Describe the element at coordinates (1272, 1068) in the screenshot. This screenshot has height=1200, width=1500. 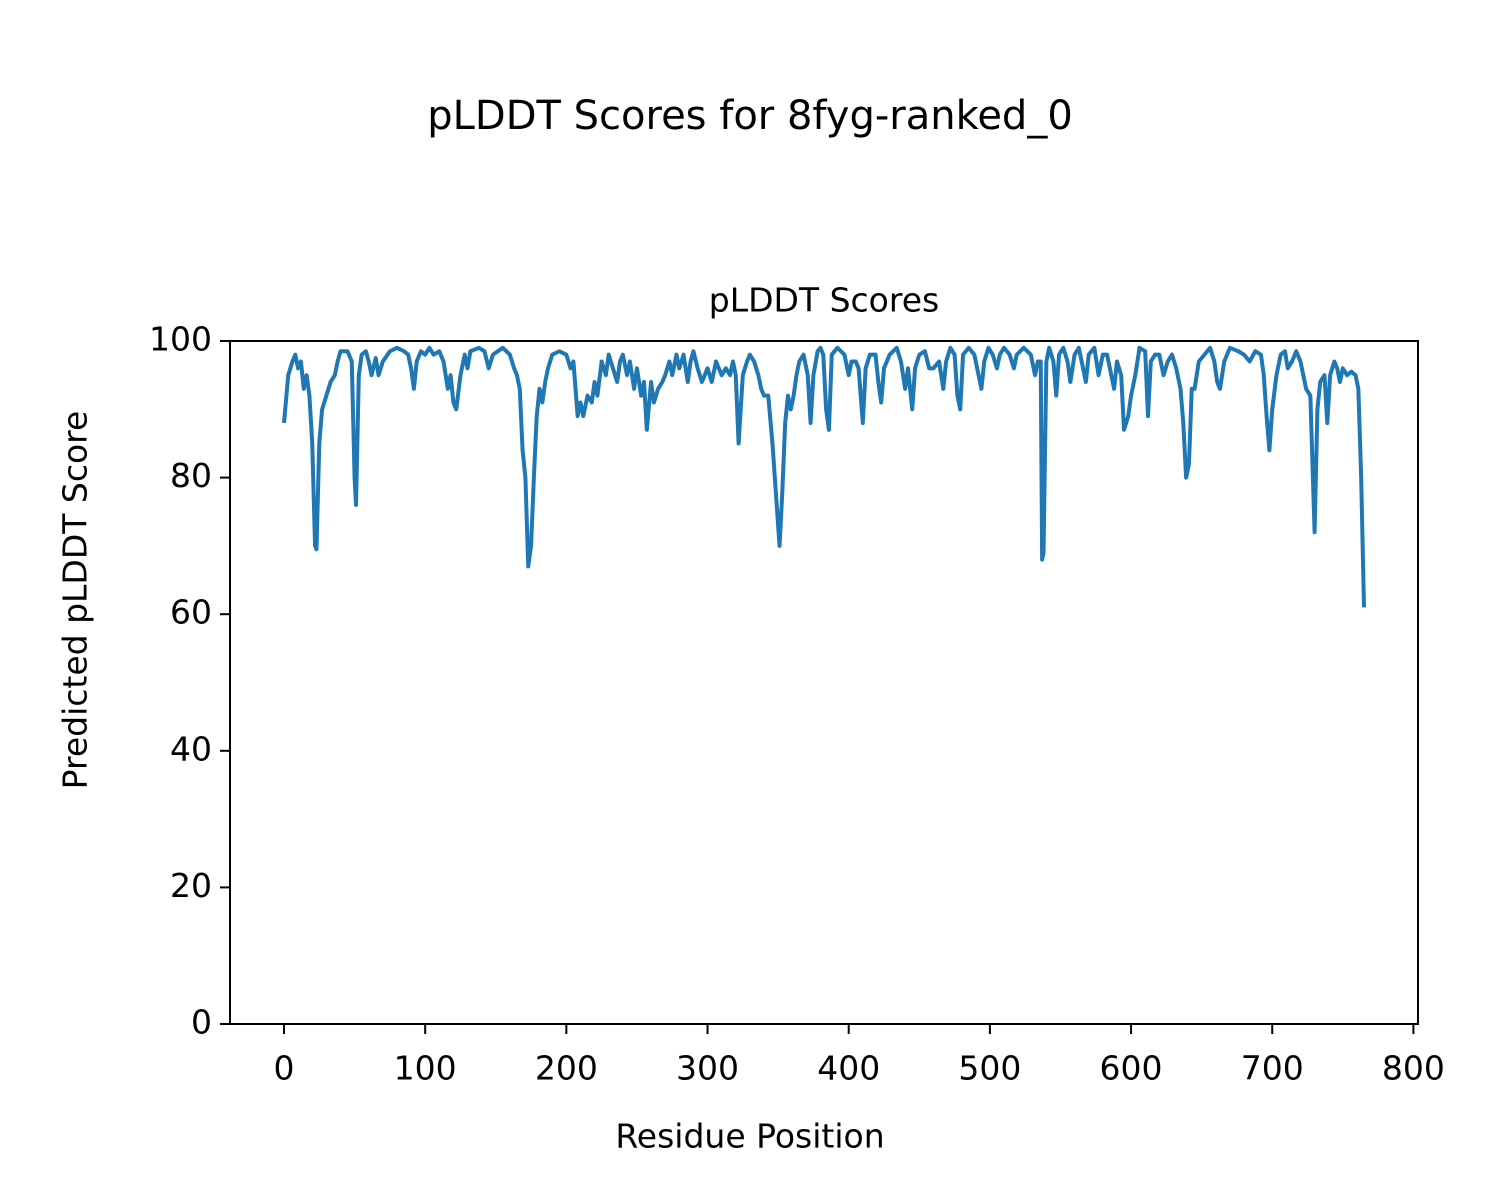
I see `x-tick-label: 700` at that location.